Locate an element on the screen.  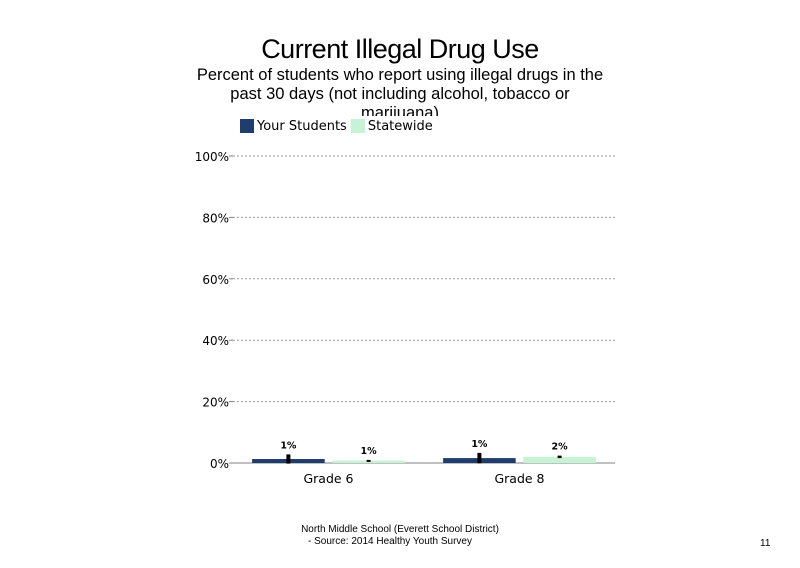
chart-title: Current Illegal Drug Use is located at coordinates (400, 49).